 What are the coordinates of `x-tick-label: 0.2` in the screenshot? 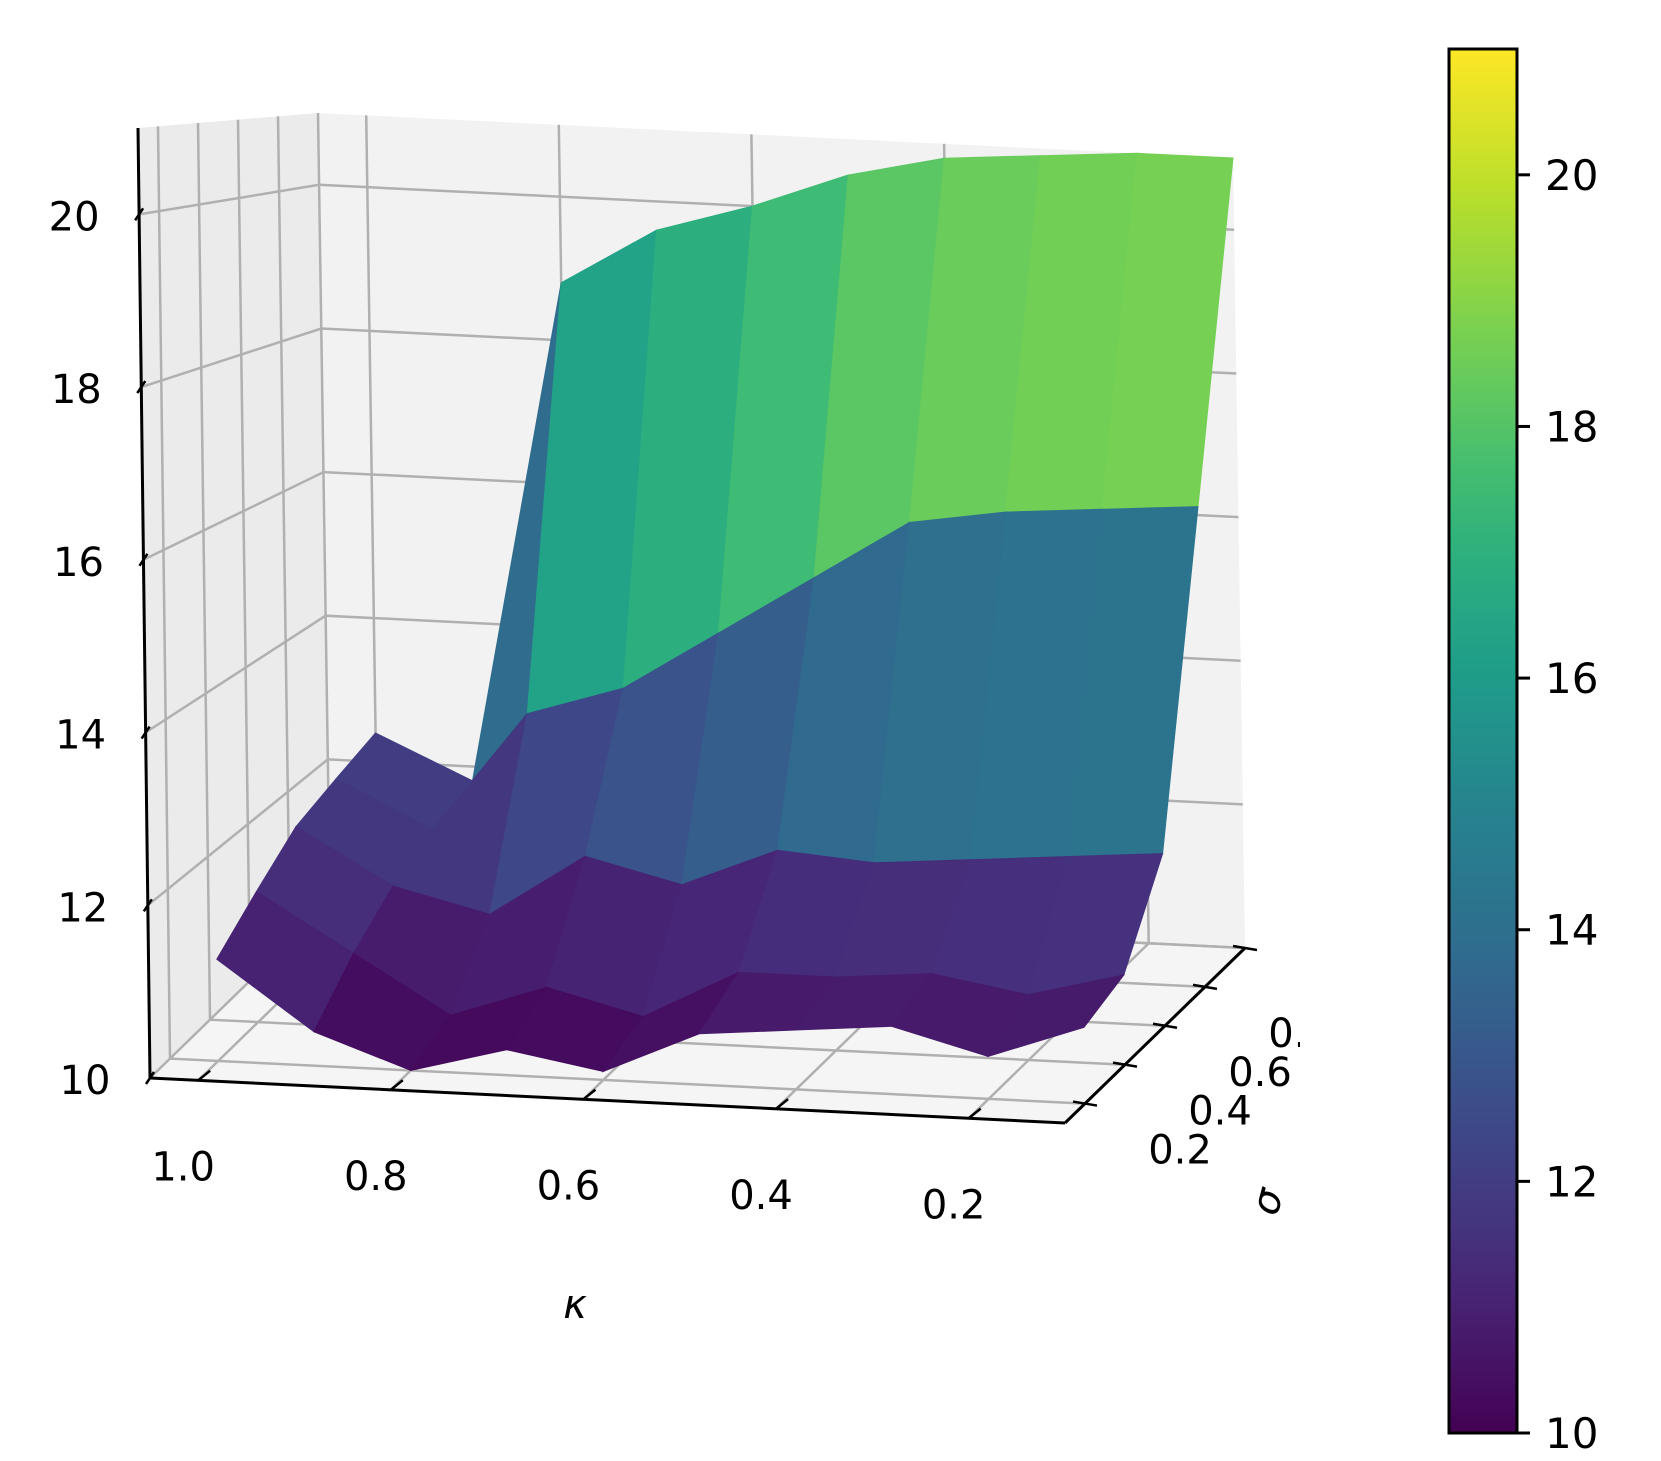 It's located at (954, 1205).